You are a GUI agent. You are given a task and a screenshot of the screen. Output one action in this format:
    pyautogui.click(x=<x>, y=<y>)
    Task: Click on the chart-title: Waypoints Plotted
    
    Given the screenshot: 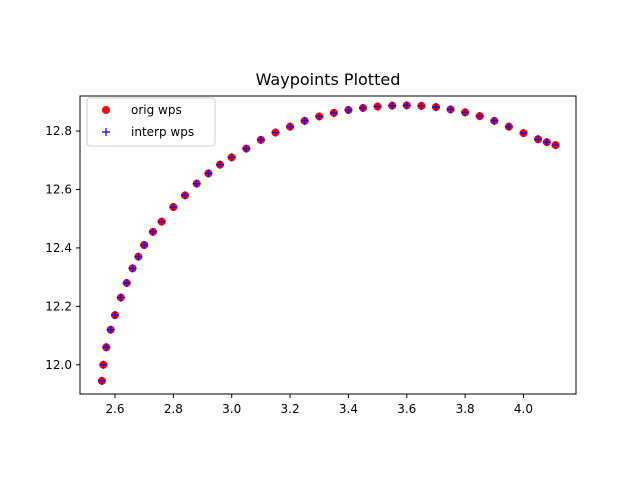 What is the action you would take?
    pyautogui.click(x=328, y=79)
    